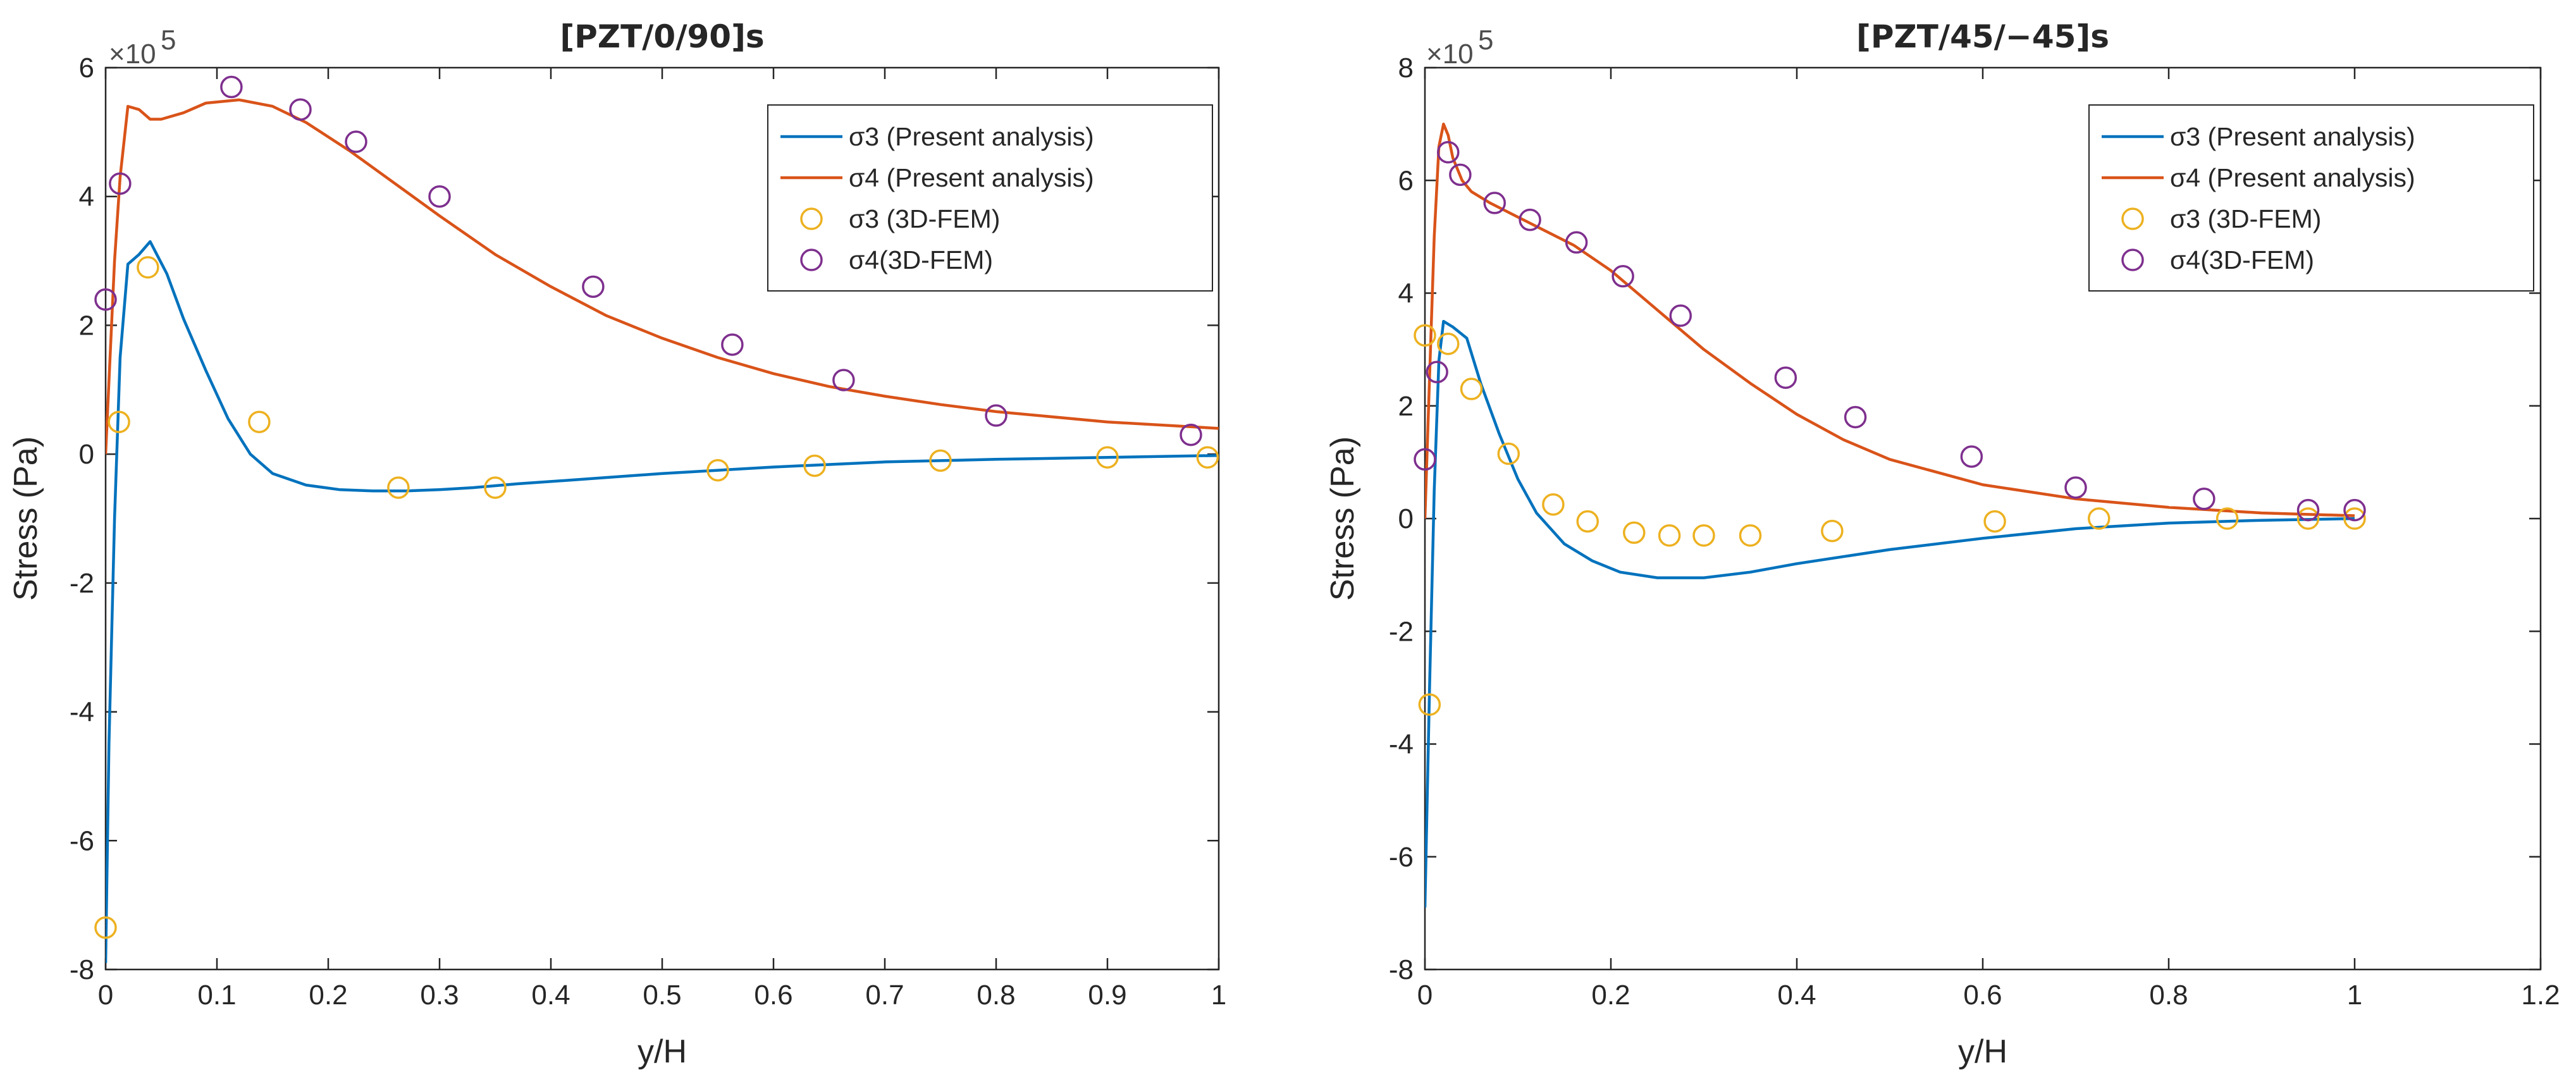  I want to click on x-tick-label: 0.5, so click(662, 995).